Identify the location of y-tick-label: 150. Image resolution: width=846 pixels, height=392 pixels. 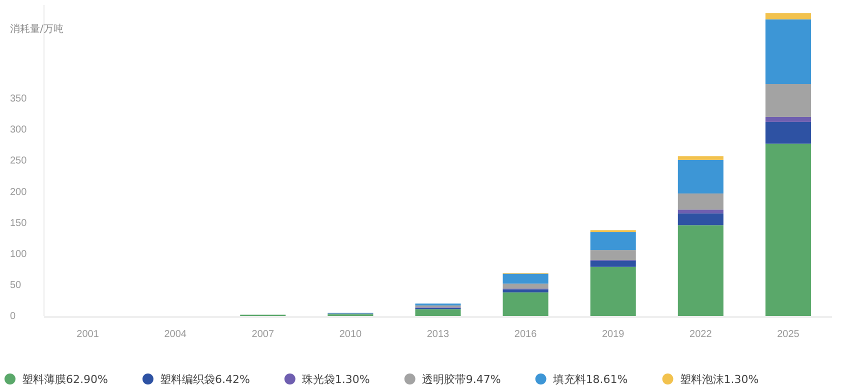
(19, 223).